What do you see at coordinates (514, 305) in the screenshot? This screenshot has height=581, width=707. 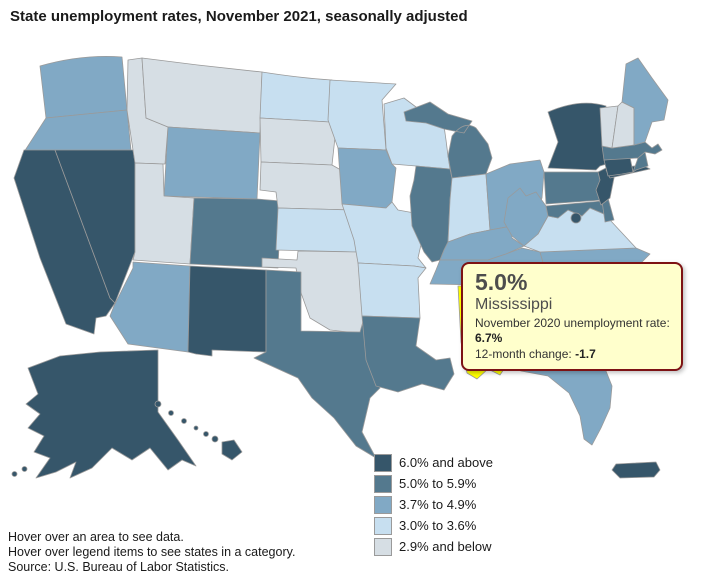 I see `tooltip-state-name: Mississippi` at bounding box center [514, 305].